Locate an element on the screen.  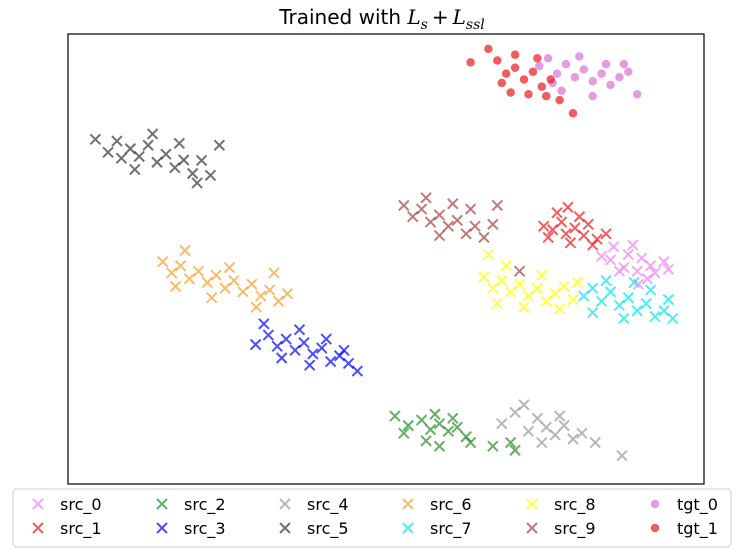
legend-label-src-6: src_6 is located at coordinates (451, 505).